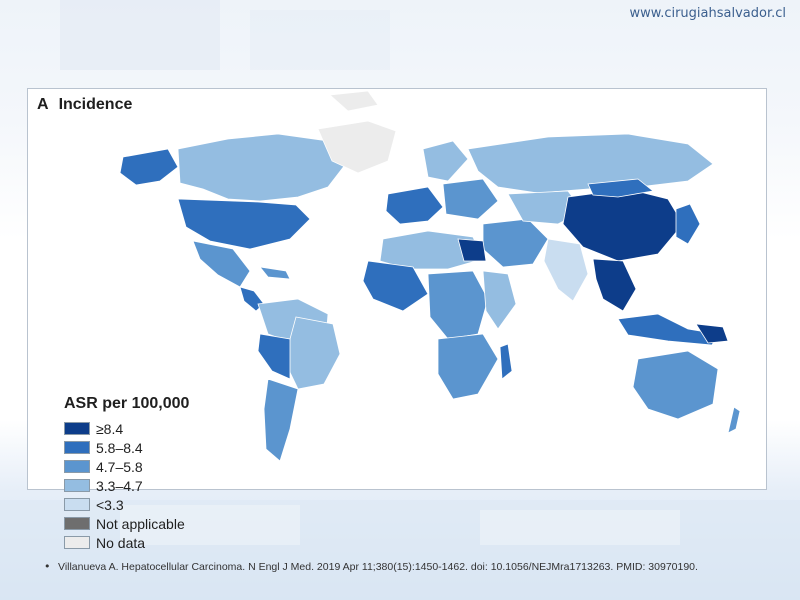  What do you see at coordinates (472, 250) in the screenshot?
I see `region-egypt` at bounding box center [472, 250].